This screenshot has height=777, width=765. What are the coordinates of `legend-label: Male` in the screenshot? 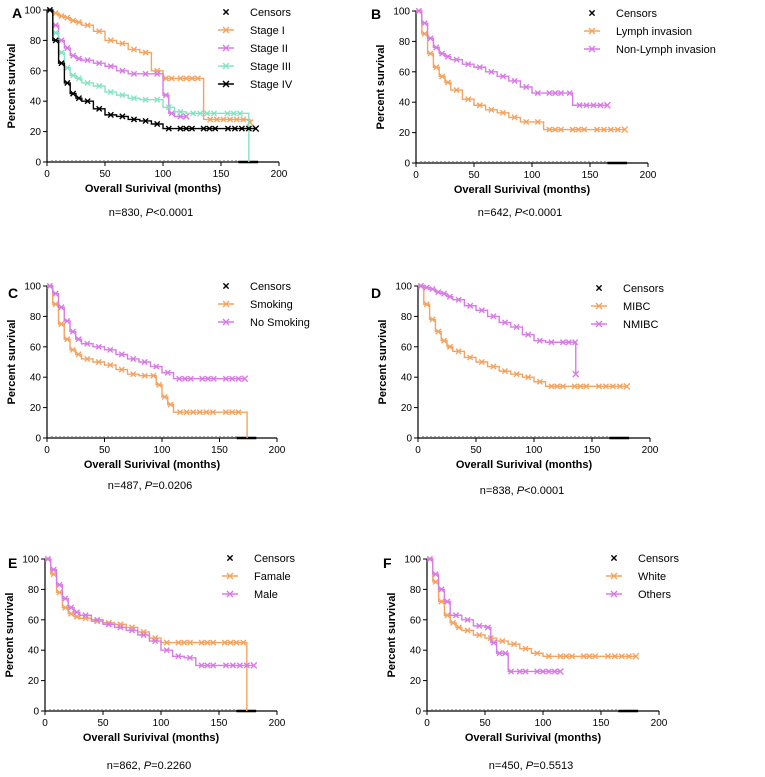 It's located at (266, 595).